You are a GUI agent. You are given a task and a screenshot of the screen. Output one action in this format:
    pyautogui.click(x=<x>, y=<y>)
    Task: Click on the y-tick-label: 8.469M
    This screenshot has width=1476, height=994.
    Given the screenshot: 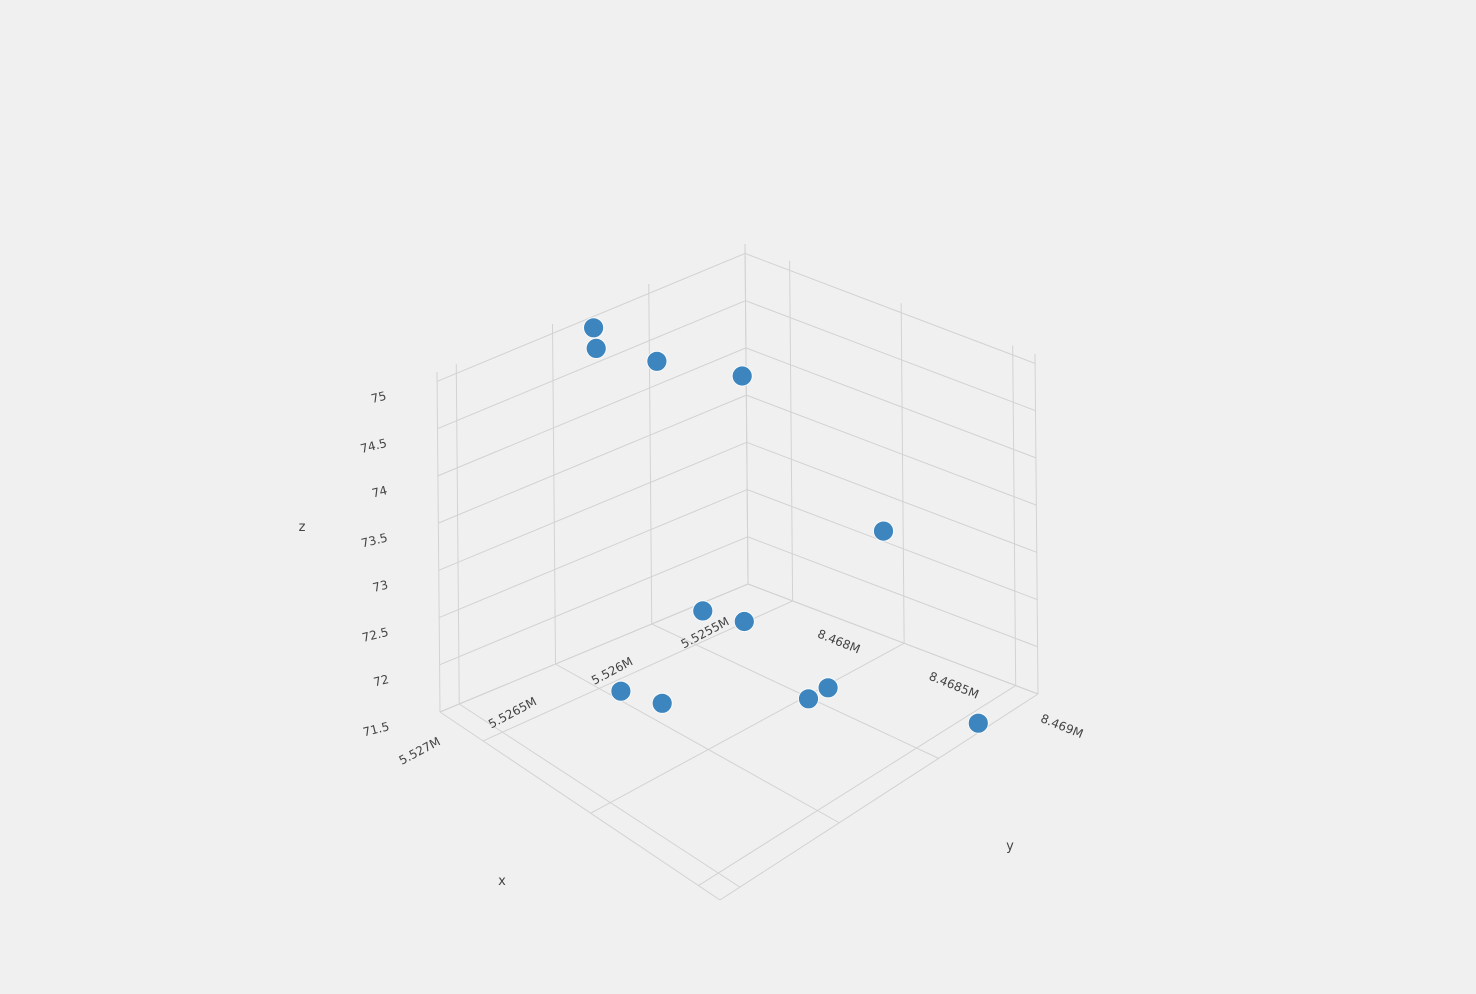 What is the action you would take?
    pyautogui.click(x=1062, y=726)
    